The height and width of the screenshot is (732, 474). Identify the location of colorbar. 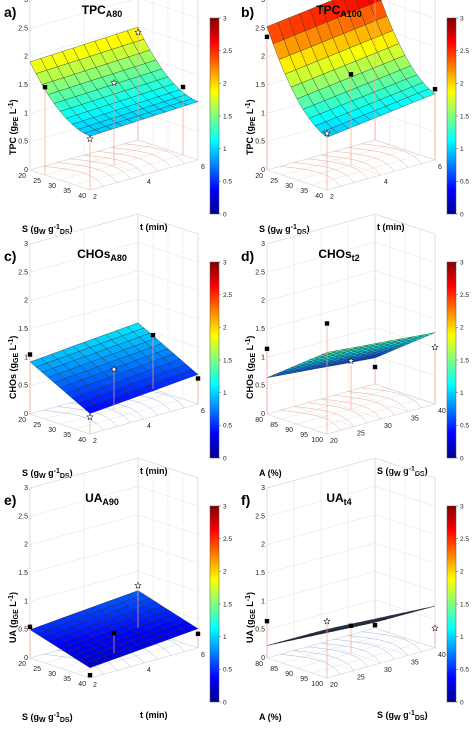
(451, 604).